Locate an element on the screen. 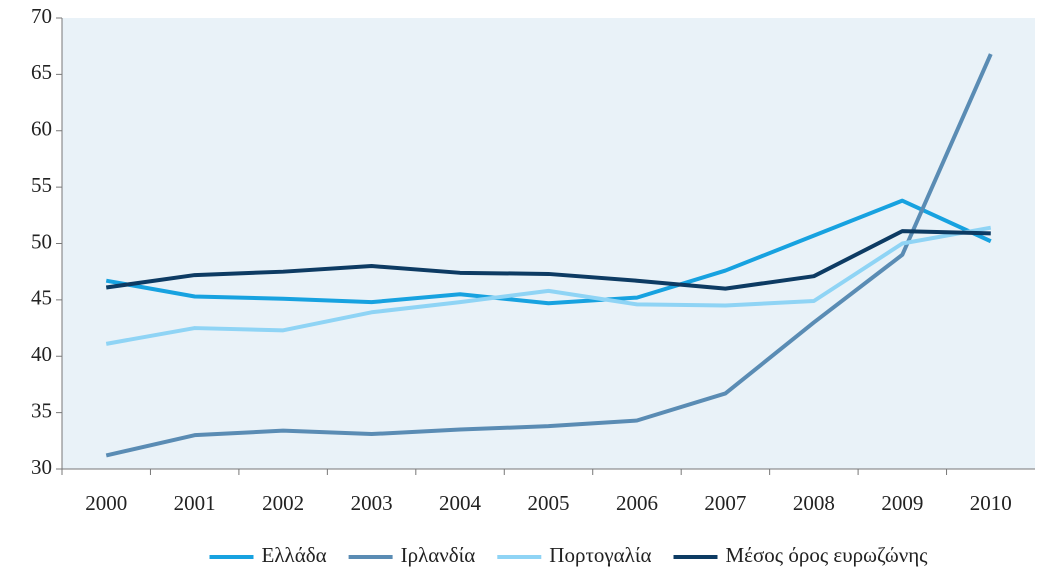 This screenshot has height=581, width=1042. series-line is located at coordinates (548, 260).